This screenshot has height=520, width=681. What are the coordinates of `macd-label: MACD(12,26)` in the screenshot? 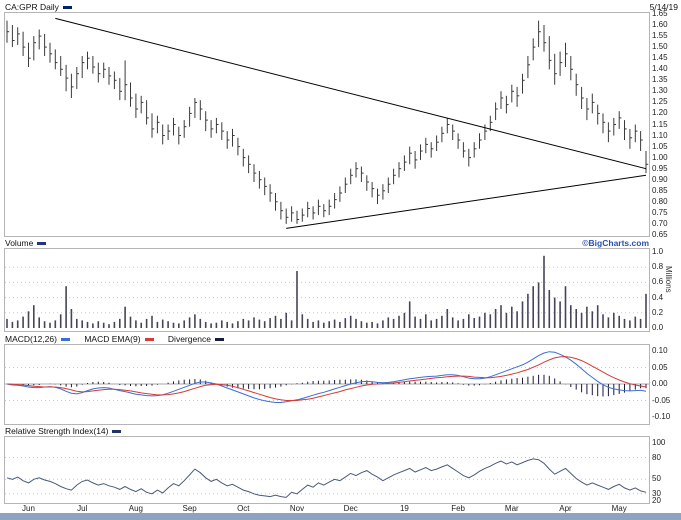 It's located at (31, 339).